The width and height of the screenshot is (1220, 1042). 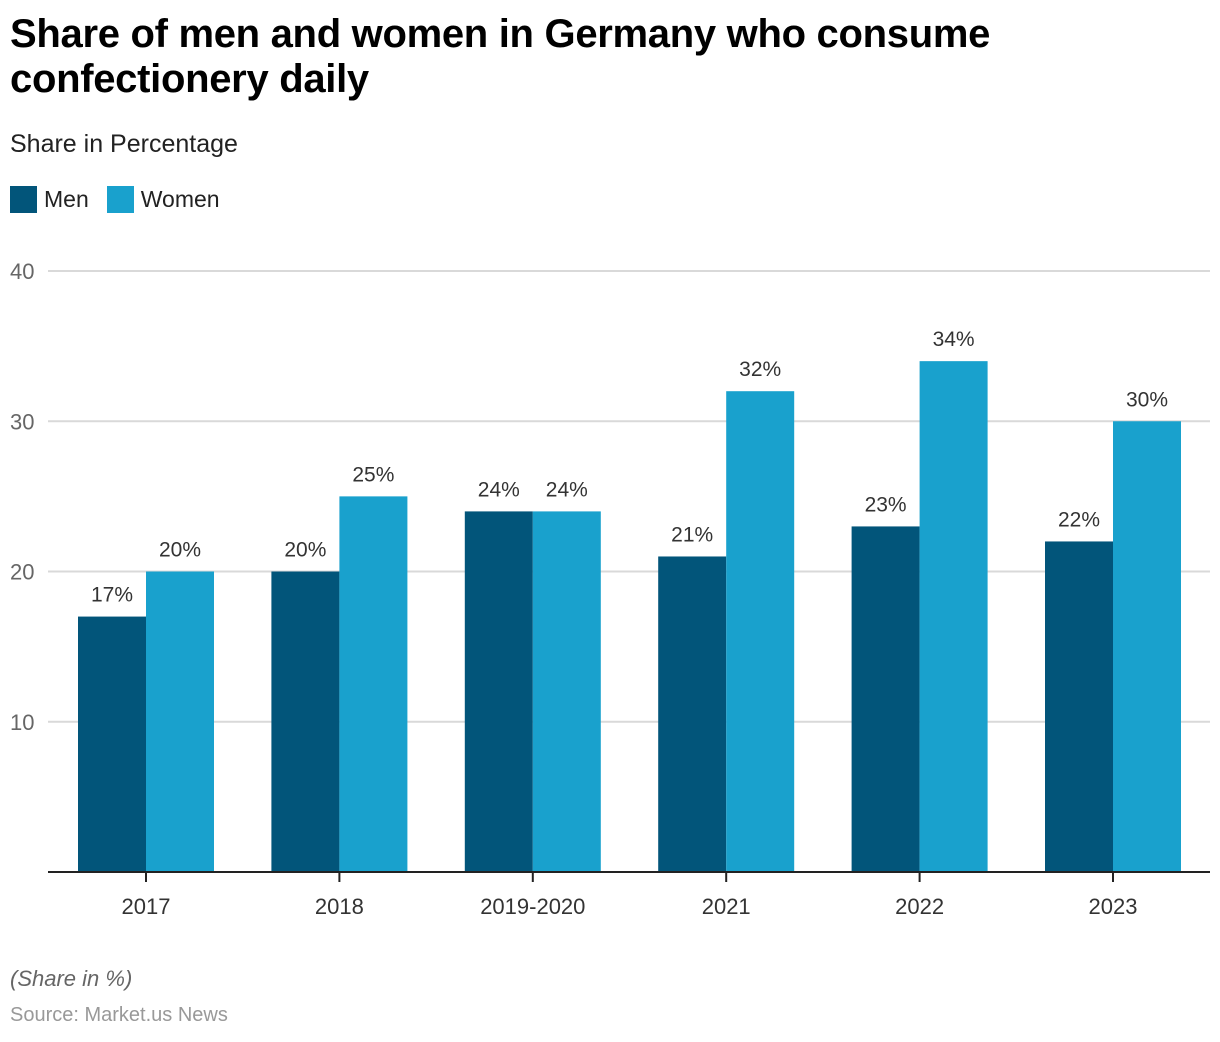 What do you see at coordinates (499, 489) in the screenshot?
I see `data-label-men-2019-2020: 24%` at bounding box center [499, 489].